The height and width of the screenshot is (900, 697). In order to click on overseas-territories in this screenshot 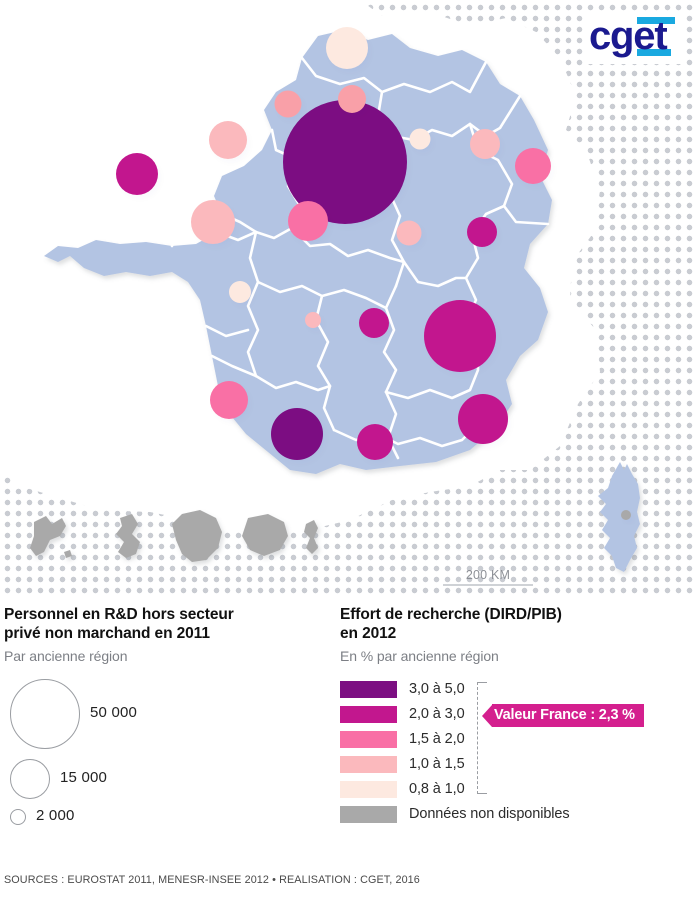, I will do `click(174, 536)`.